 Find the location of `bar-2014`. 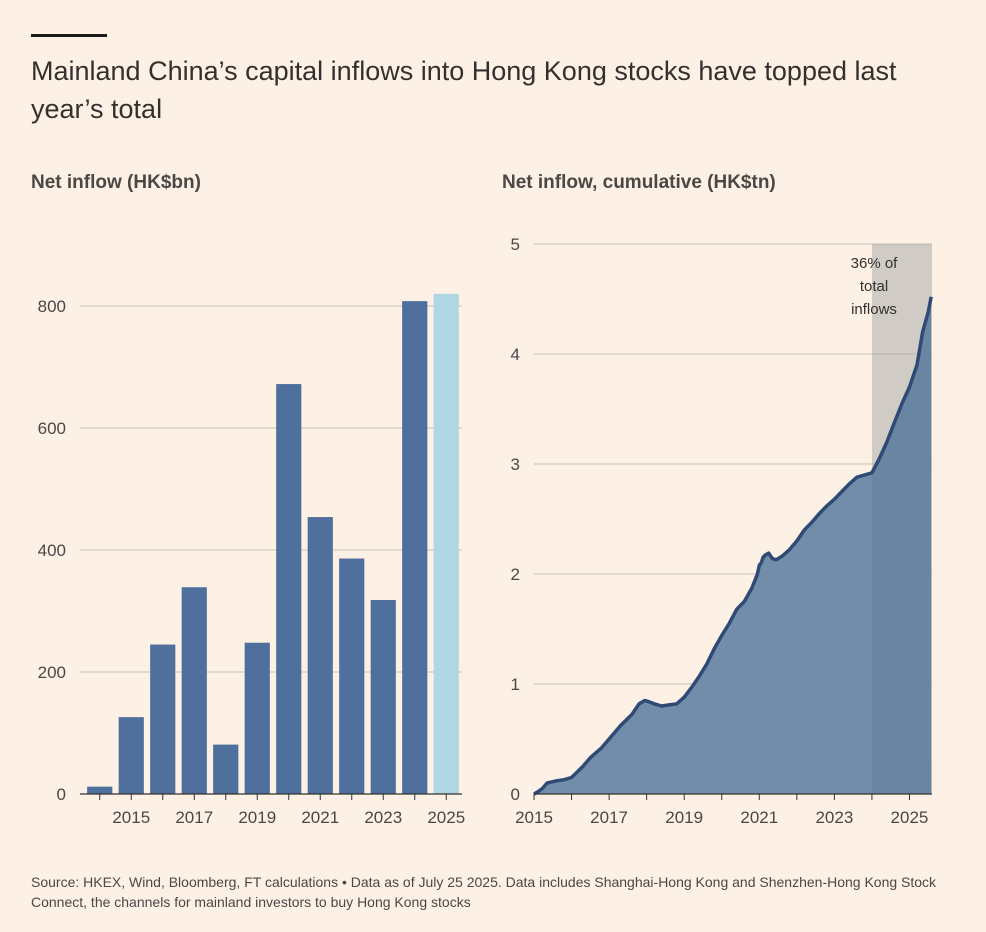

bar-2014 is located at coordinates (100, 790).